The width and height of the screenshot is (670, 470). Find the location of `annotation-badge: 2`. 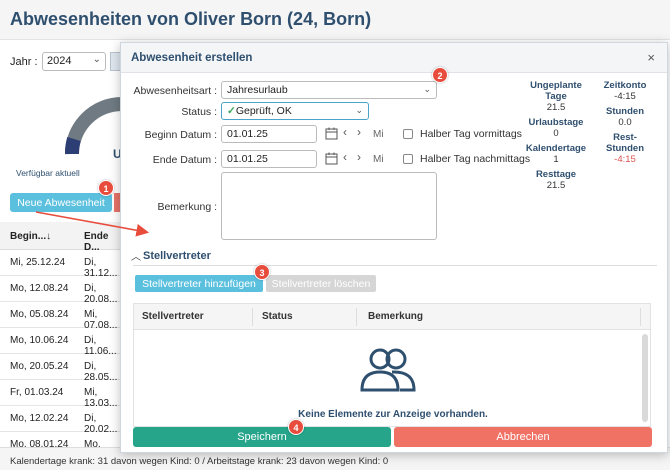

annotation-badge: 2 is located at coordinates (440, 75).